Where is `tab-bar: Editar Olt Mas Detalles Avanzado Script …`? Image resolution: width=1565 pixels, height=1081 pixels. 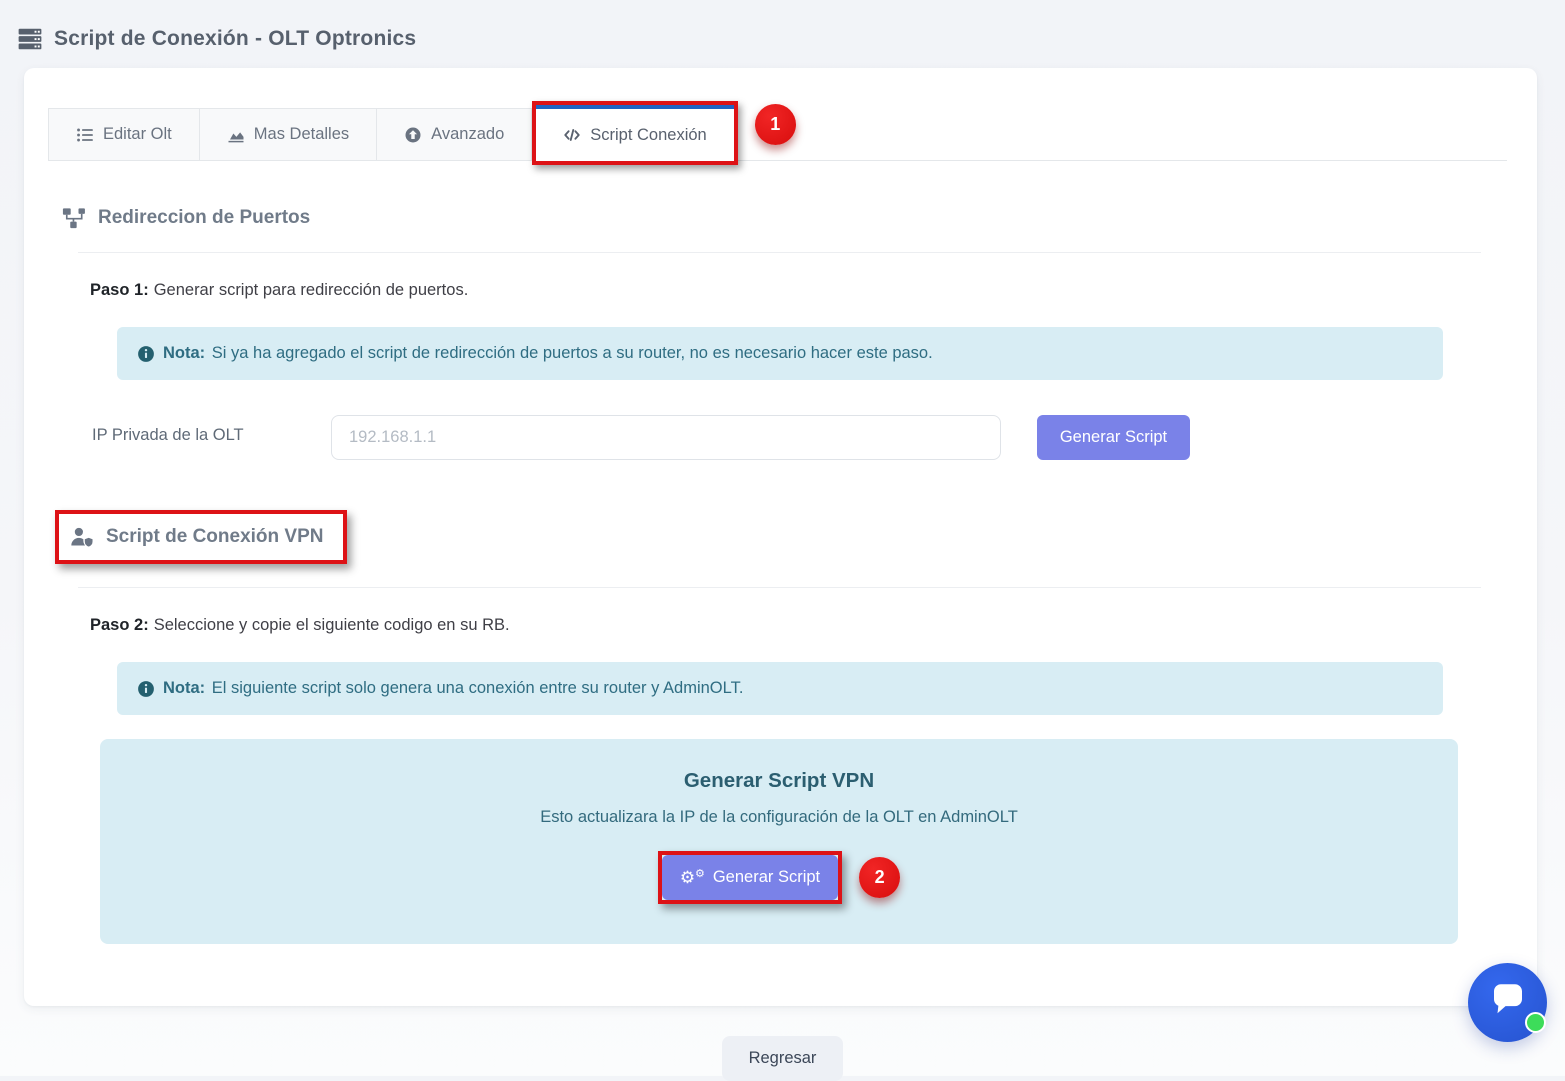 tab-bar: Editar Olt Mas Detalles Avanzado Script … is located at coordinates (777, 133).